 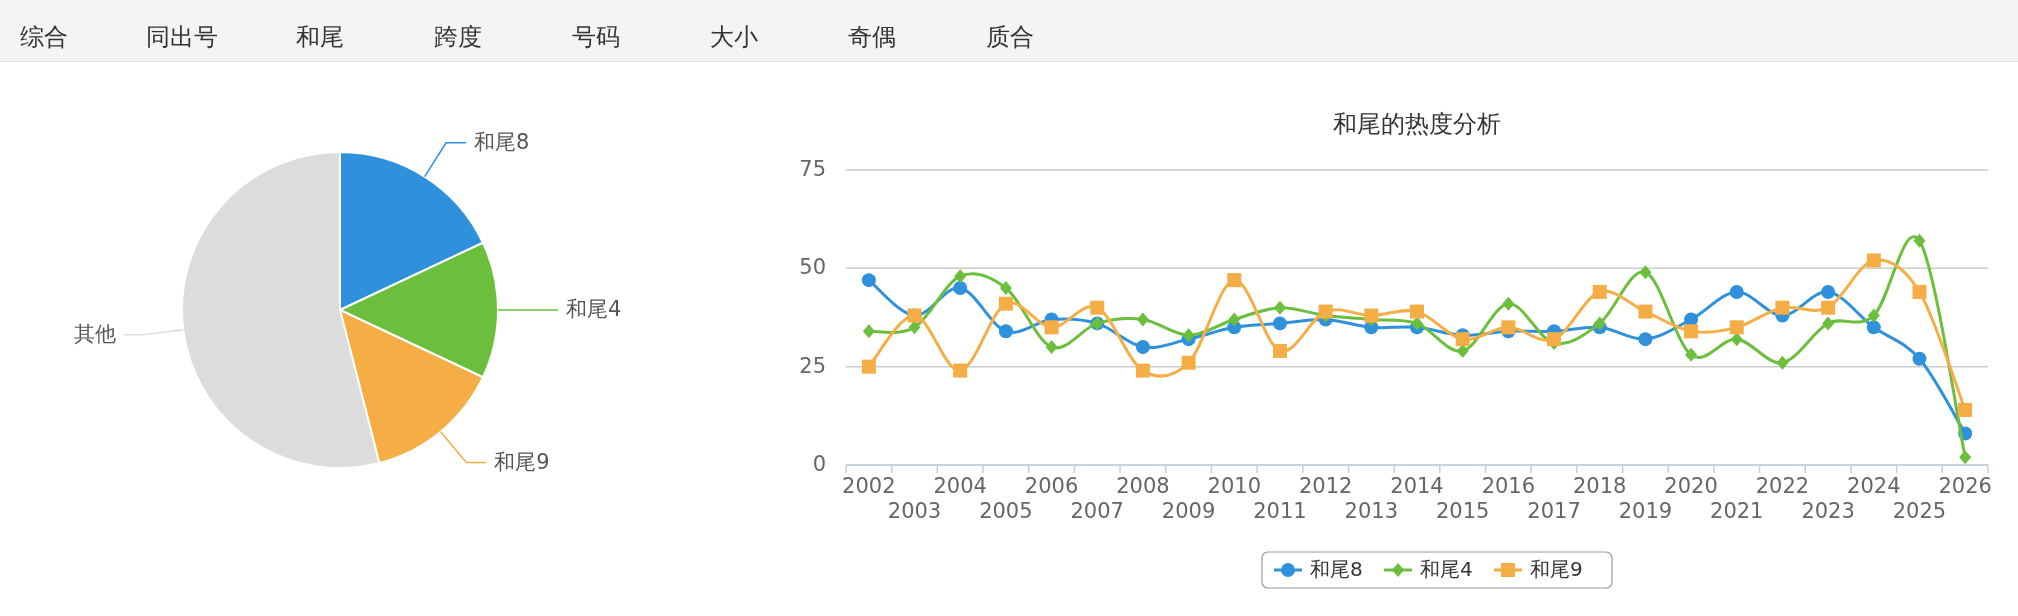 I want to click on x-tick-label: 2008, so click(x=1143, y=486).